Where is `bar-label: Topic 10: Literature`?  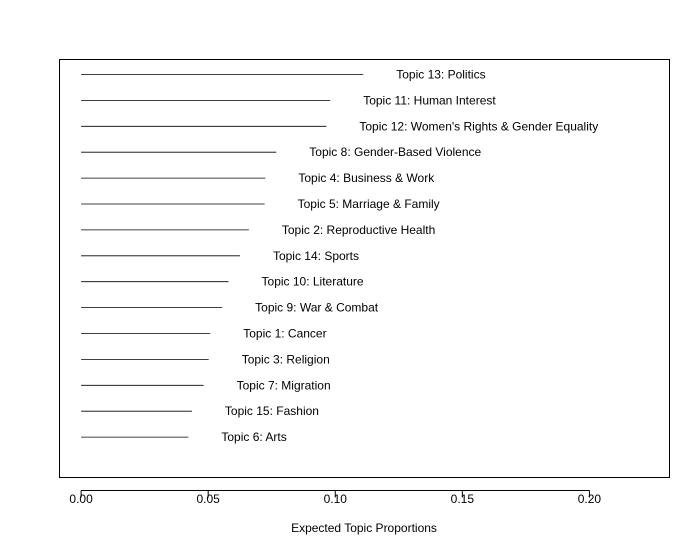 bar-label: Topic 10: Literature is located at coordinates (313, 282).